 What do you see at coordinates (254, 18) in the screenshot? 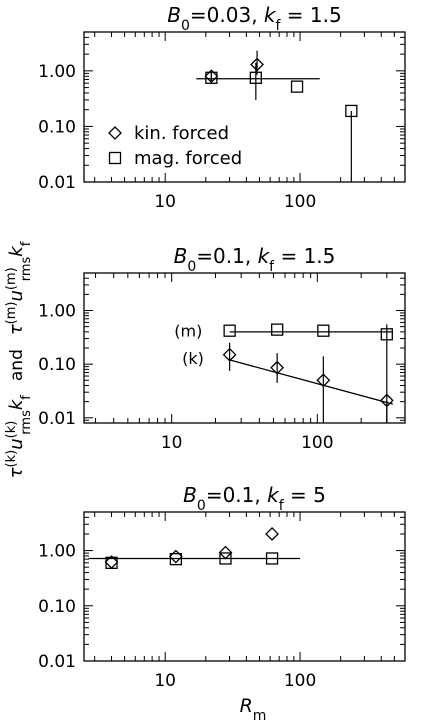
I see `chart-title: B0=0.03, kf = 1.5` at bounding box center [254, 18].